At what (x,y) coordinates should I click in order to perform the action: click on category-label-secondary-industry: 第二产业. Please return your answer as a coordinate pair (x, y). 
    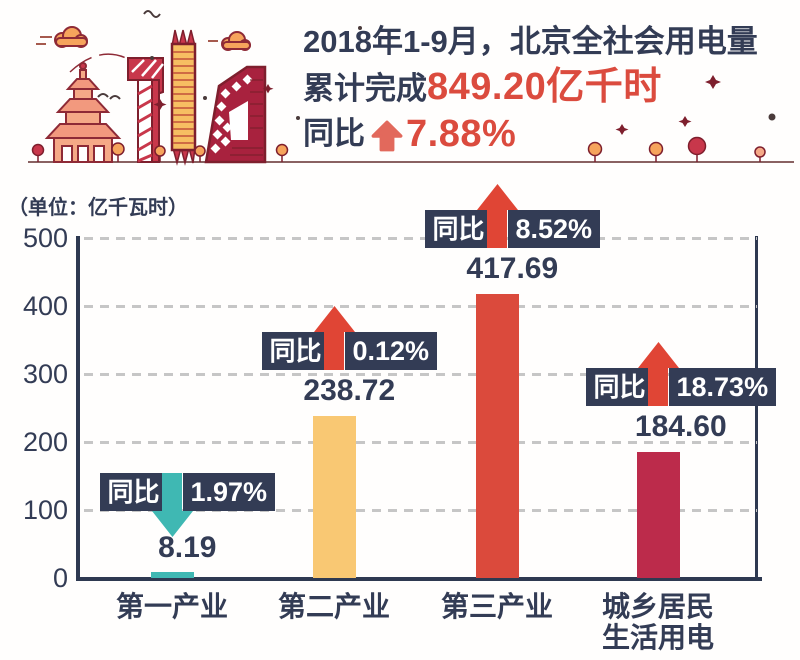
    Looking at the image, I should click on (333, 606).